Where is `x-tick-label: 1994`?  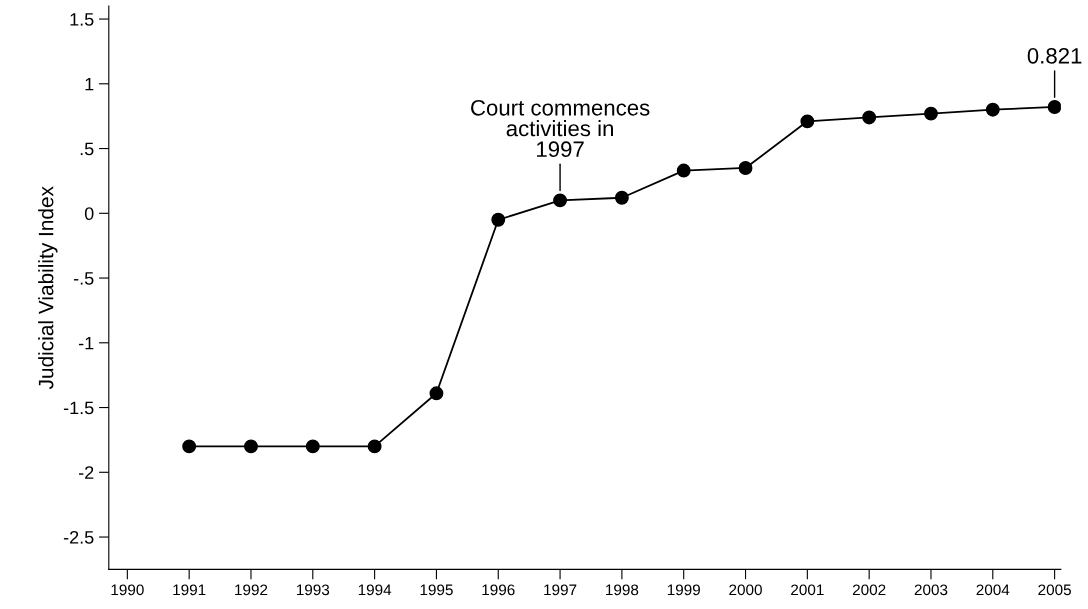 x-tick-label: 1994 is located at coordinates (375, 590).